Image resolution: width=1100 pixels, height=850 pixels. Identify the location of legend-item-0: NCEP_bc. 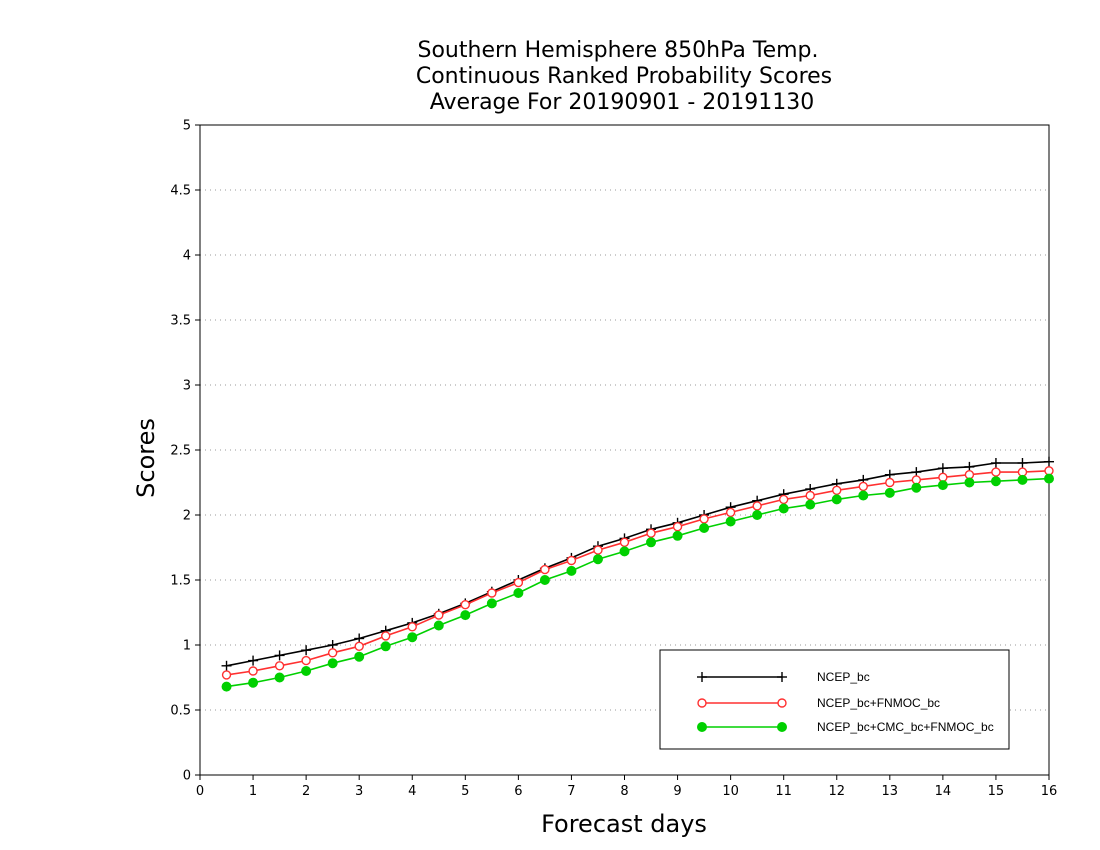
(783, 677).